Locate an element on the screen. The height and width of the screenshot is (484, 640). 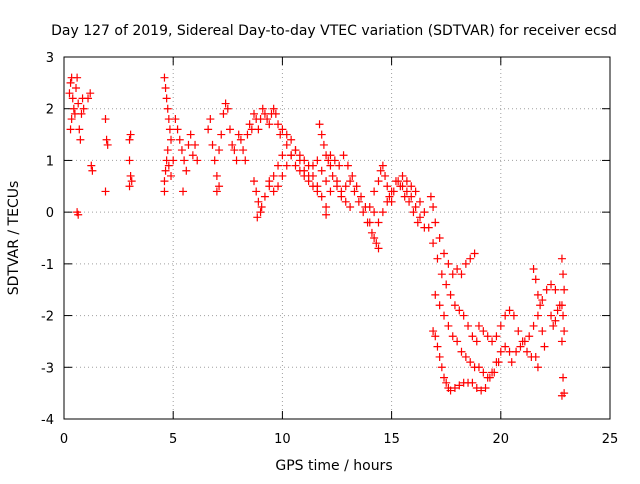
x-tick-label: 15 is located at coordinates (391, 439).